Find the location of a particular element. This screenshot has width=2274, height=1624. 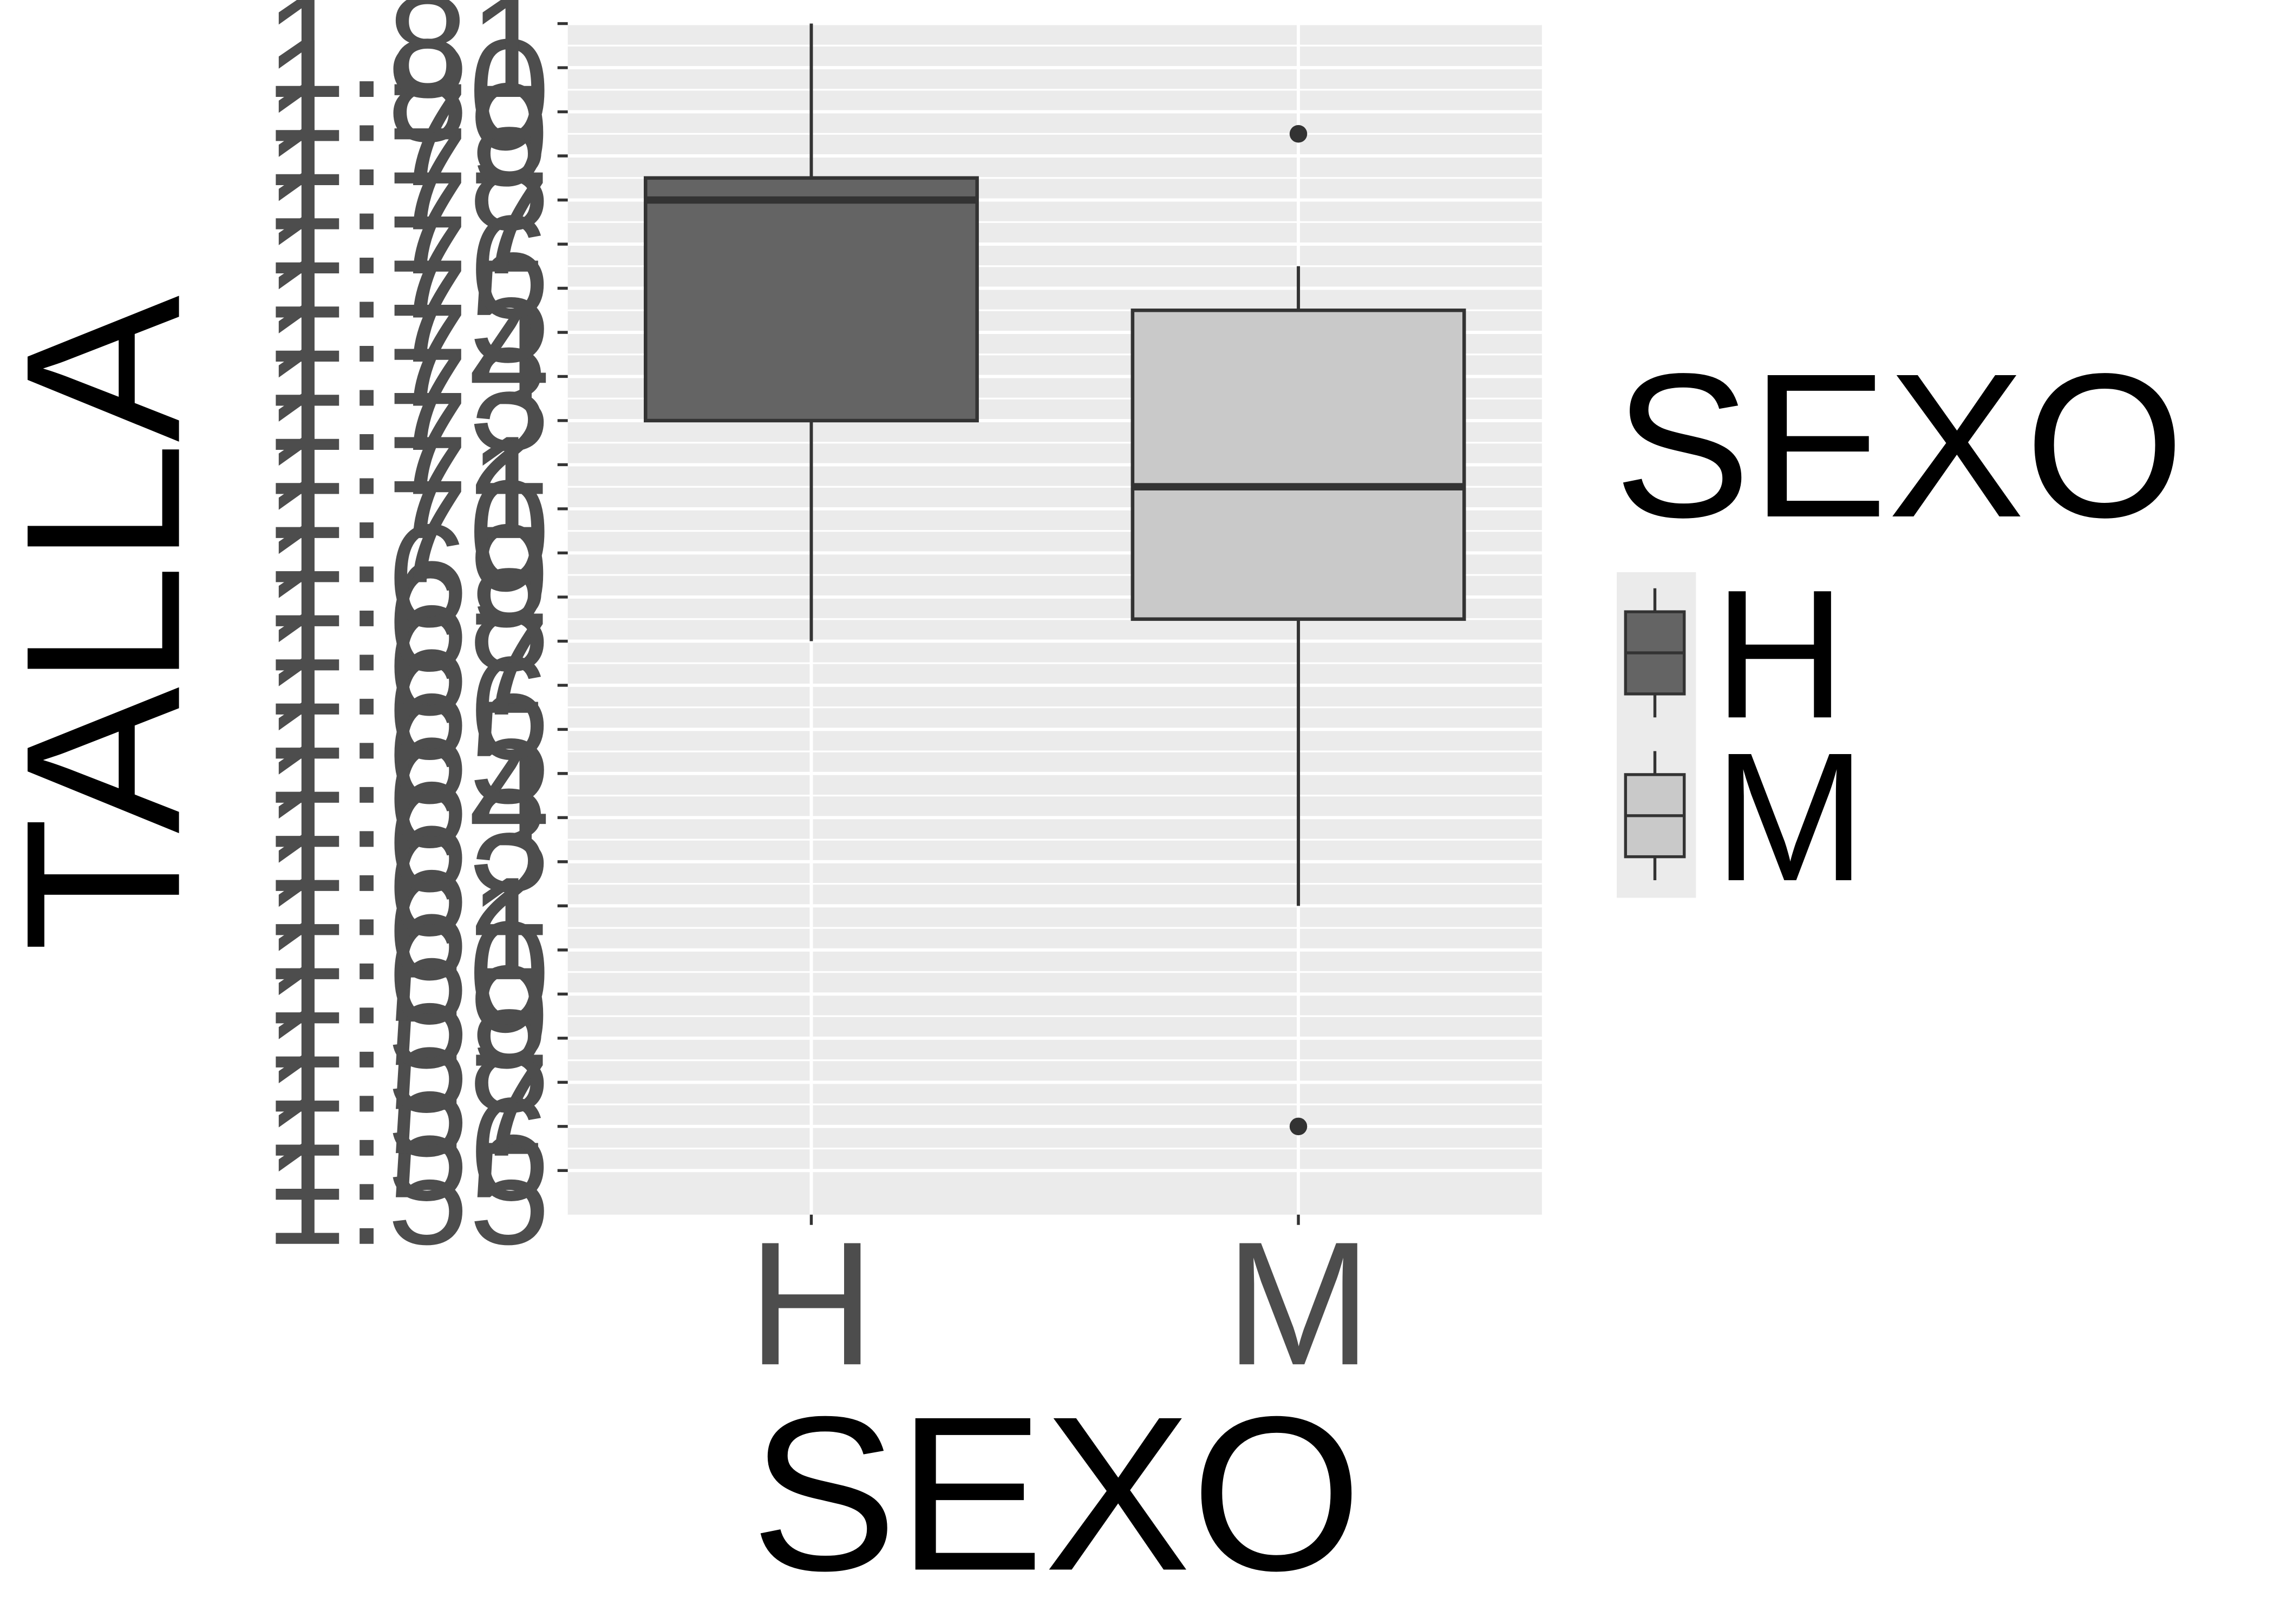

y-tick-label: 1.79 is located at coordinates (408, 135).